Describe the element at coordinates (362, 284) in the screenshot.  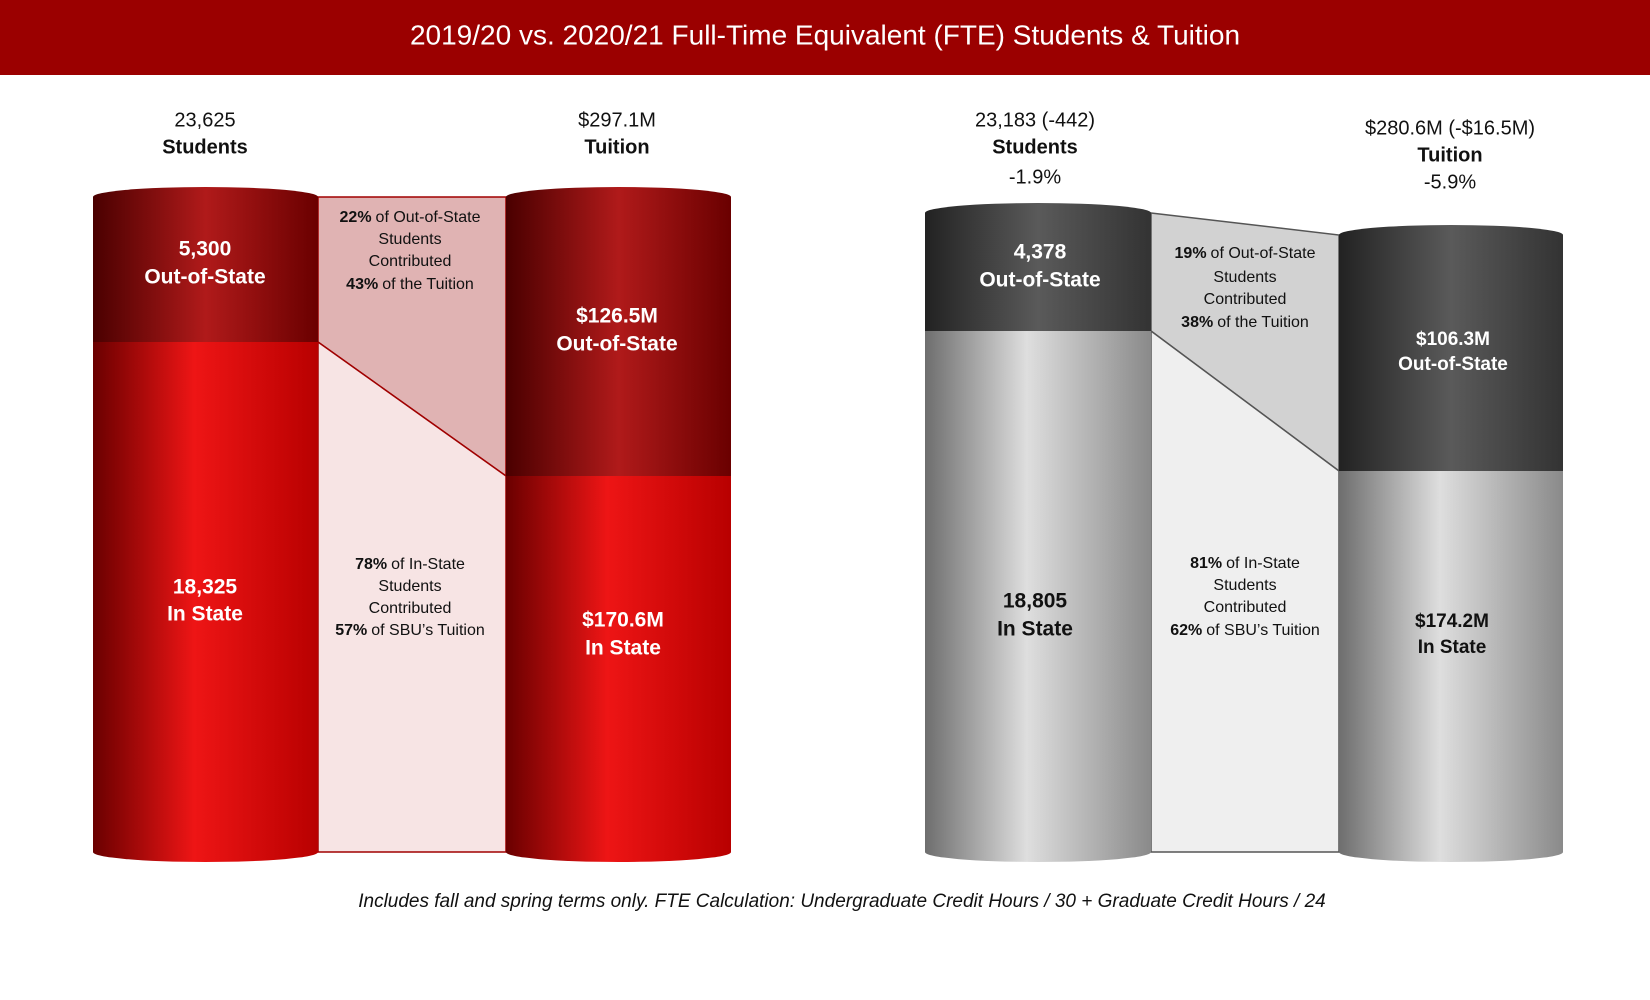
I see `note-percent: 43%` at that location.